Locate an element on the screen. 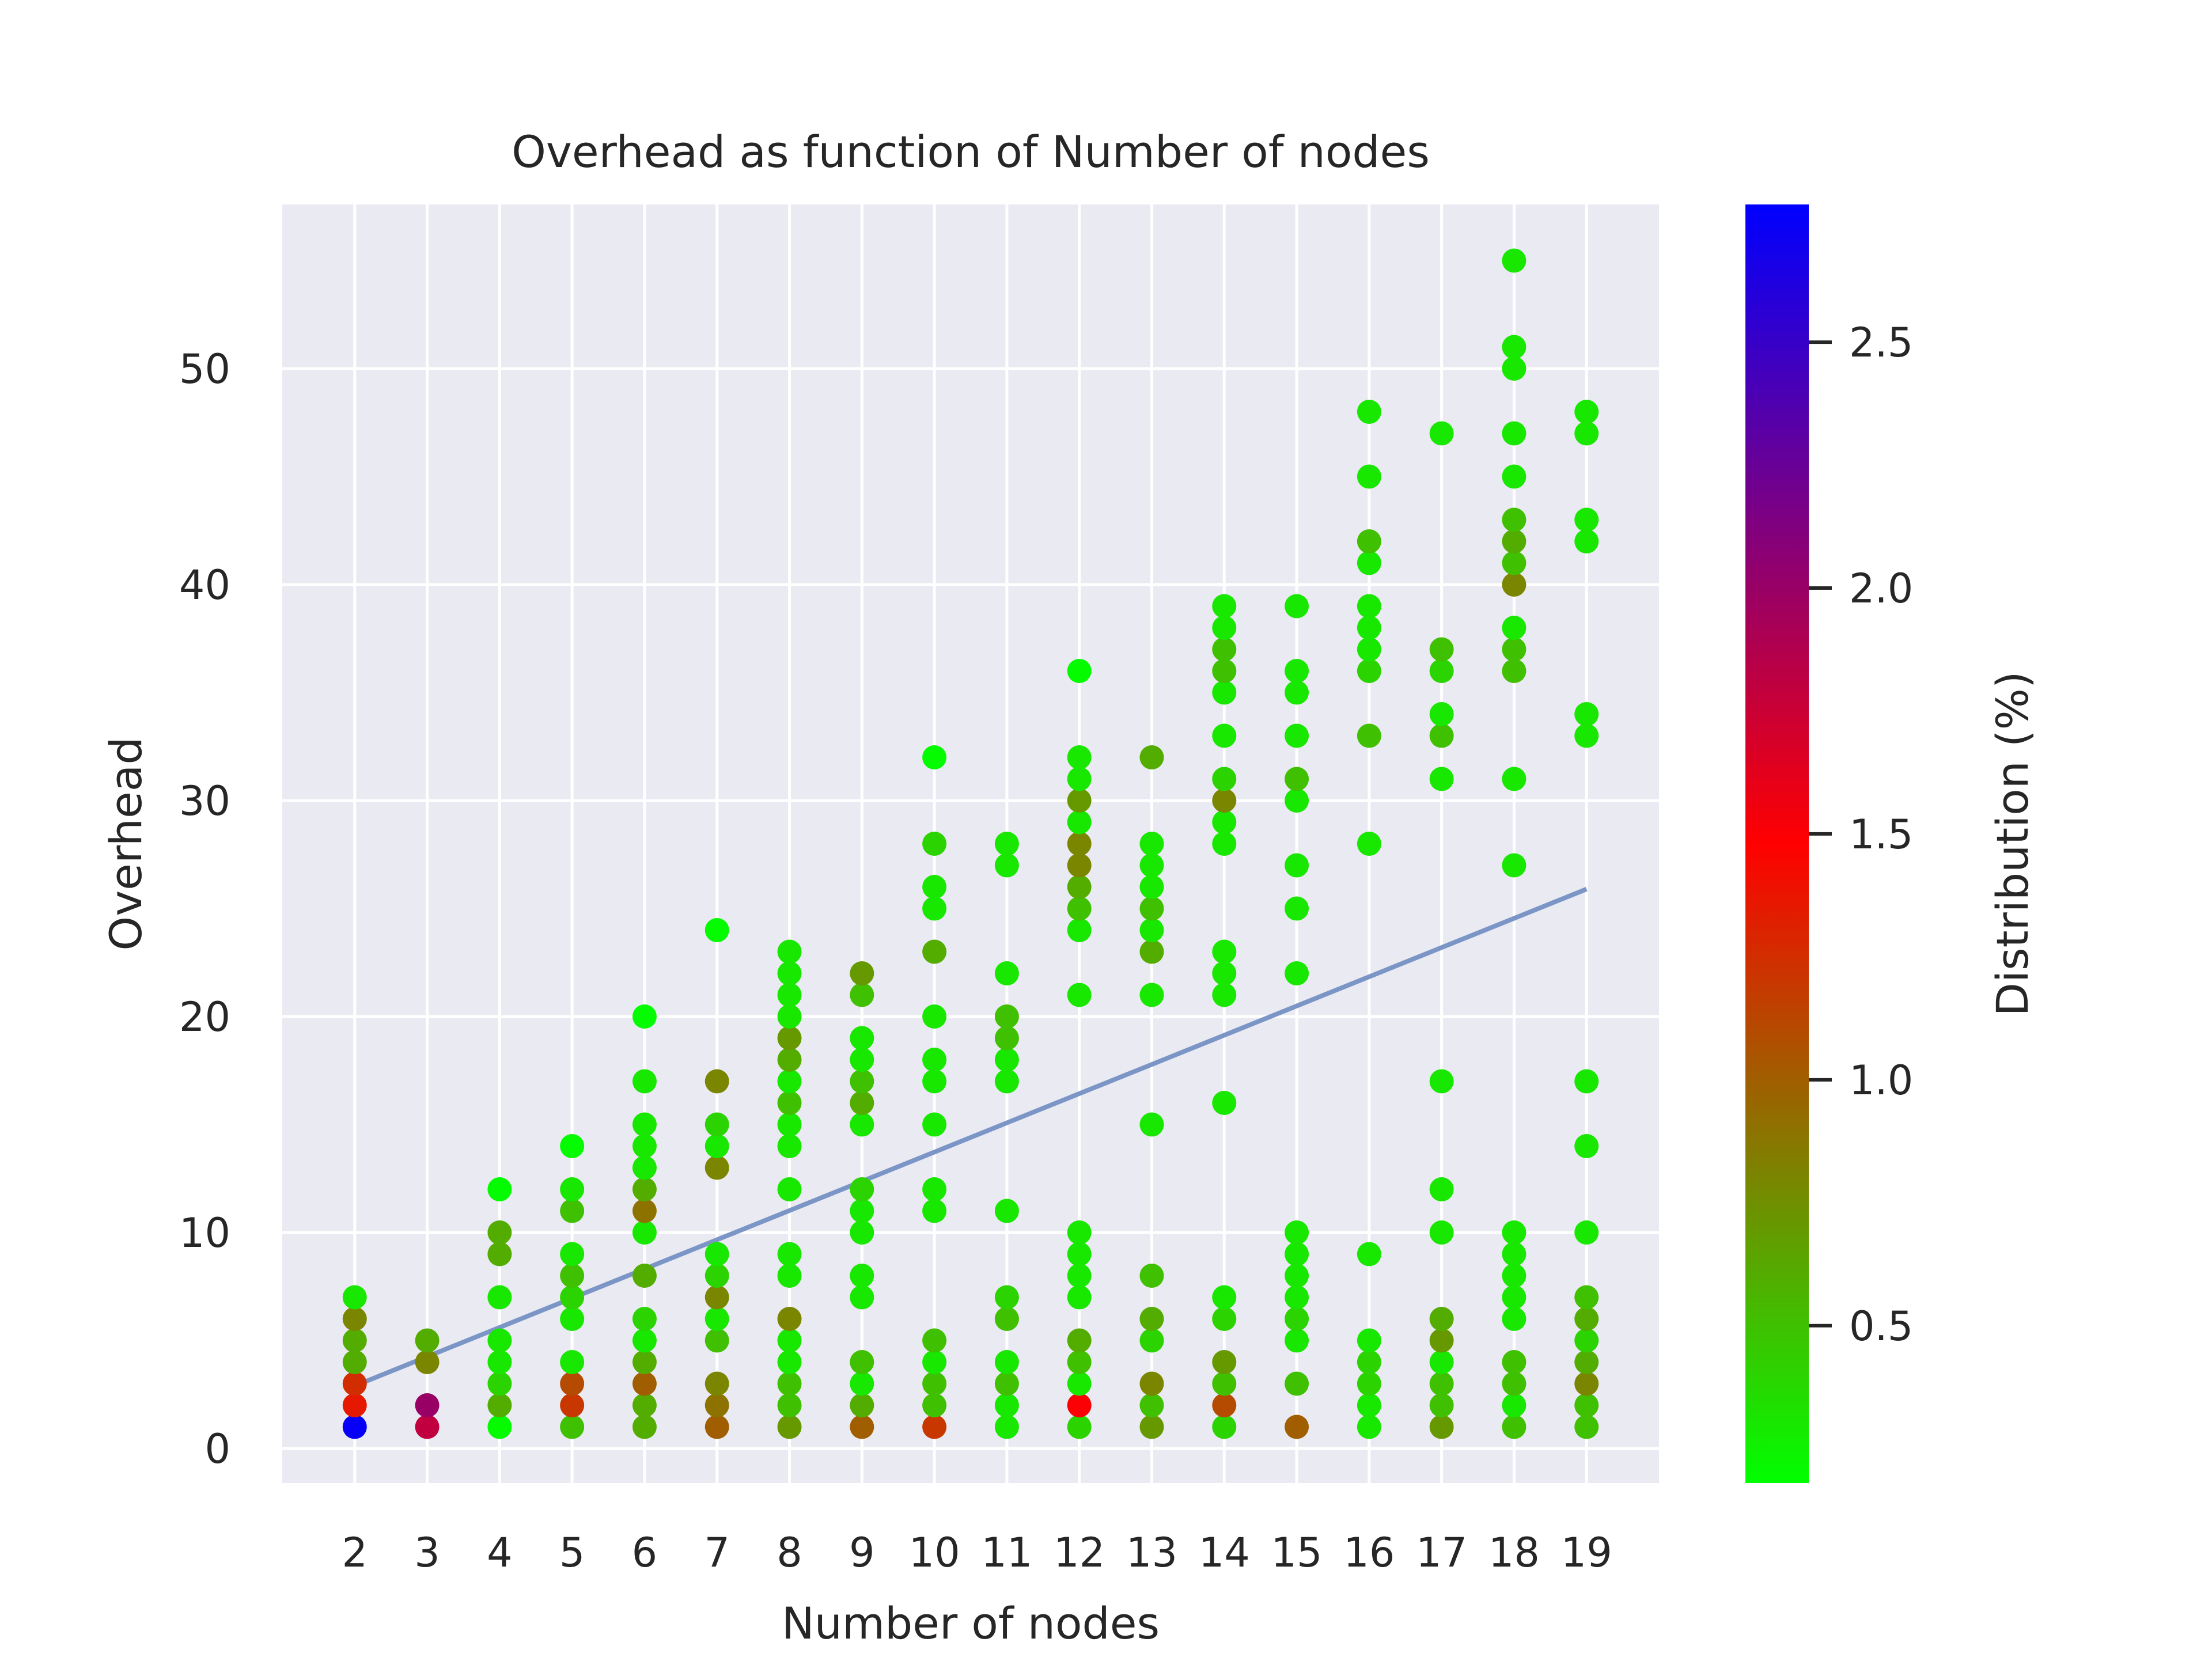 This screenshot has width=2212, height=1661. x-tick-label: 5 is located at coordinates (572, 1552).